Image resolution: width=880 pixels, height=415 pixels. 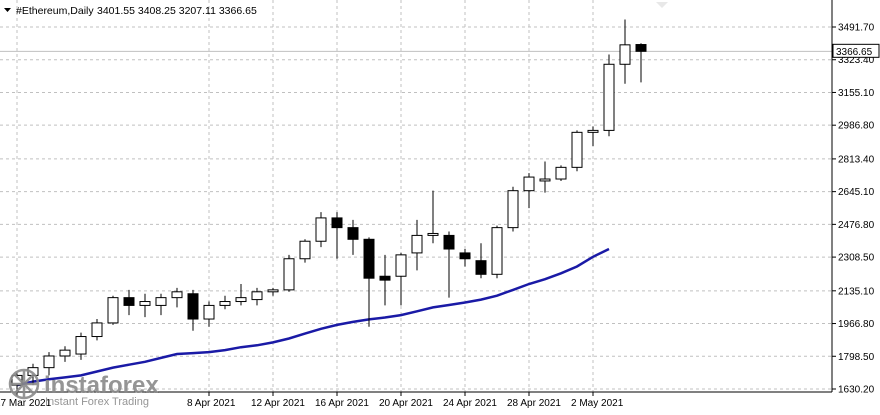 What do you see at coordinates (856, 192) in the screenshot?
I see `y-tick-label: 2645.10` at bounding box center [856, 192].